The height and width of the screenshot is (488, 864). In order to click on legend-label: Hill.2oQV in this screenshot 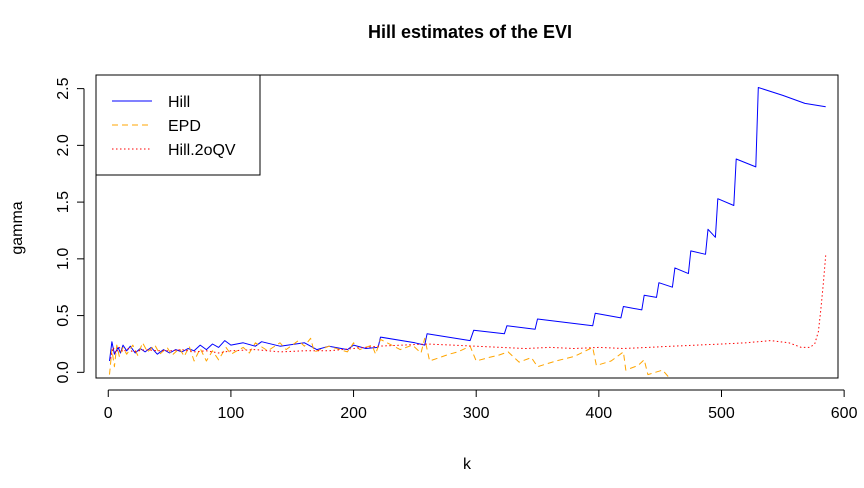, I will do `click(202, 150)`.